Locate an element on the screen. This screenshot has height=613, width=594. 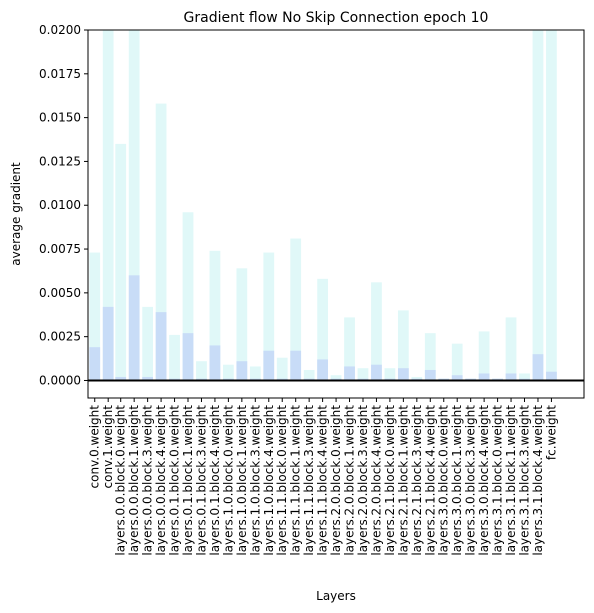
y-tick-label: 0.0175 is located at coordinates (60, 74).